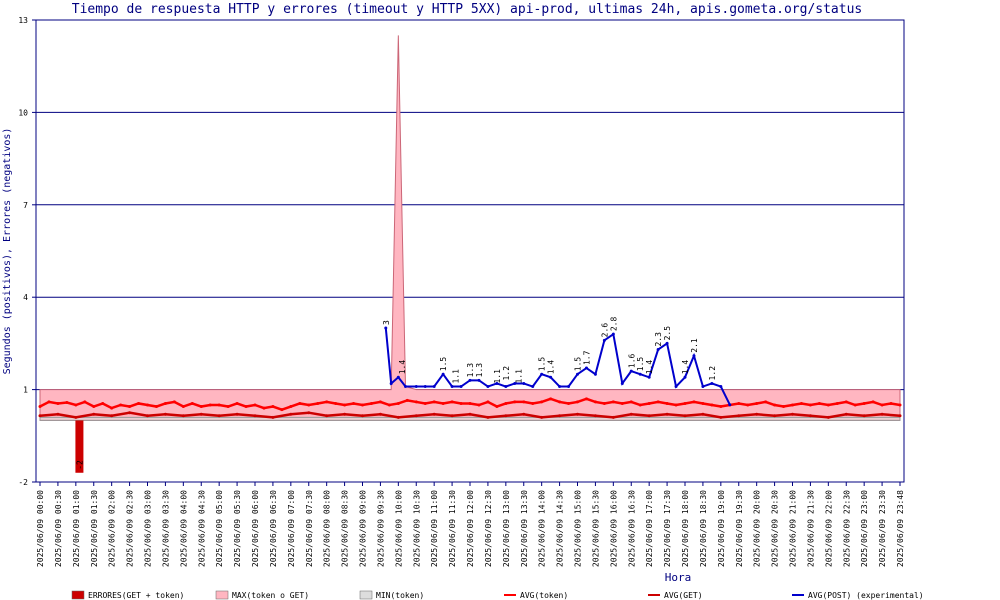 This screenshot has height=600, width=1000. I want to click on data-label-16: 1.5, so click(640, 364).